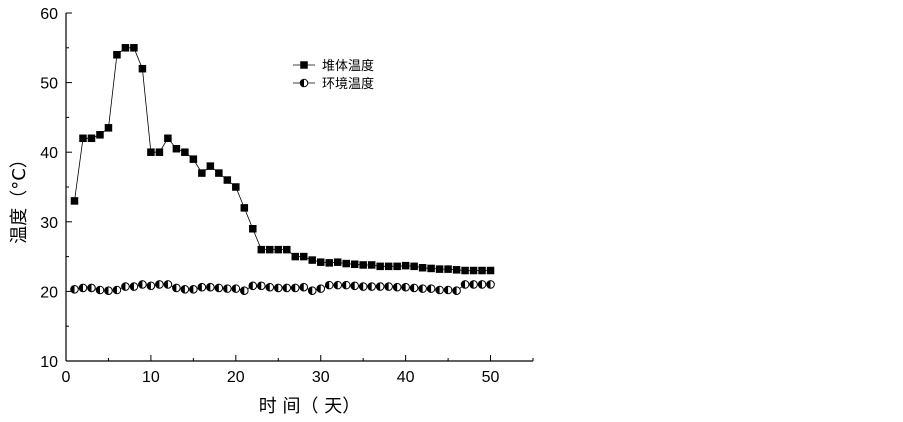  I want to click on x-tick-label: 30, so click(321, 377).